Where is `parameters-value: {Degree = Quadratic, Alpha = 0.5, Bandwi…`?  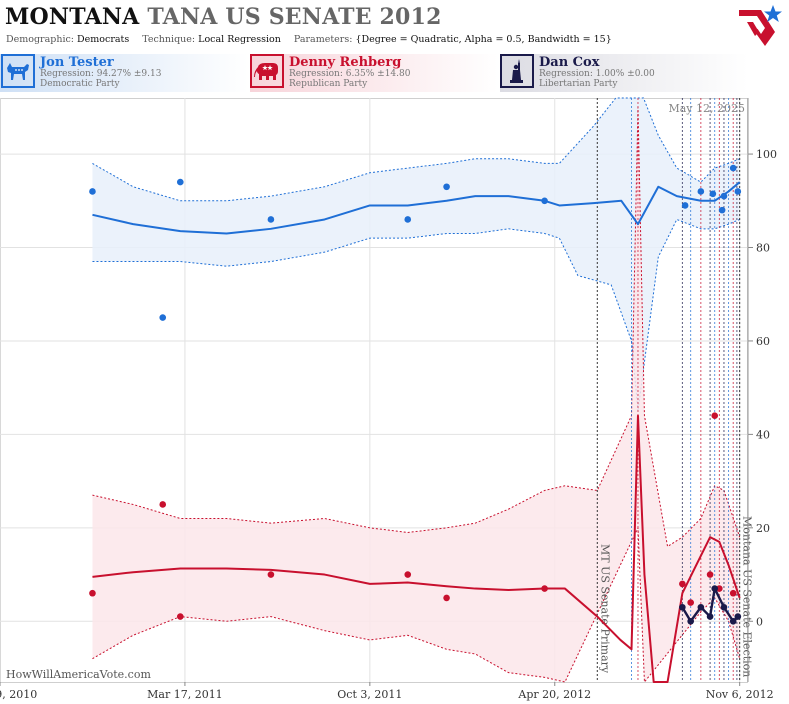
parameters-value: {Degree = Quadratic, Alpha = 0.5, Bandwi… is located at coordinates (483, 39).